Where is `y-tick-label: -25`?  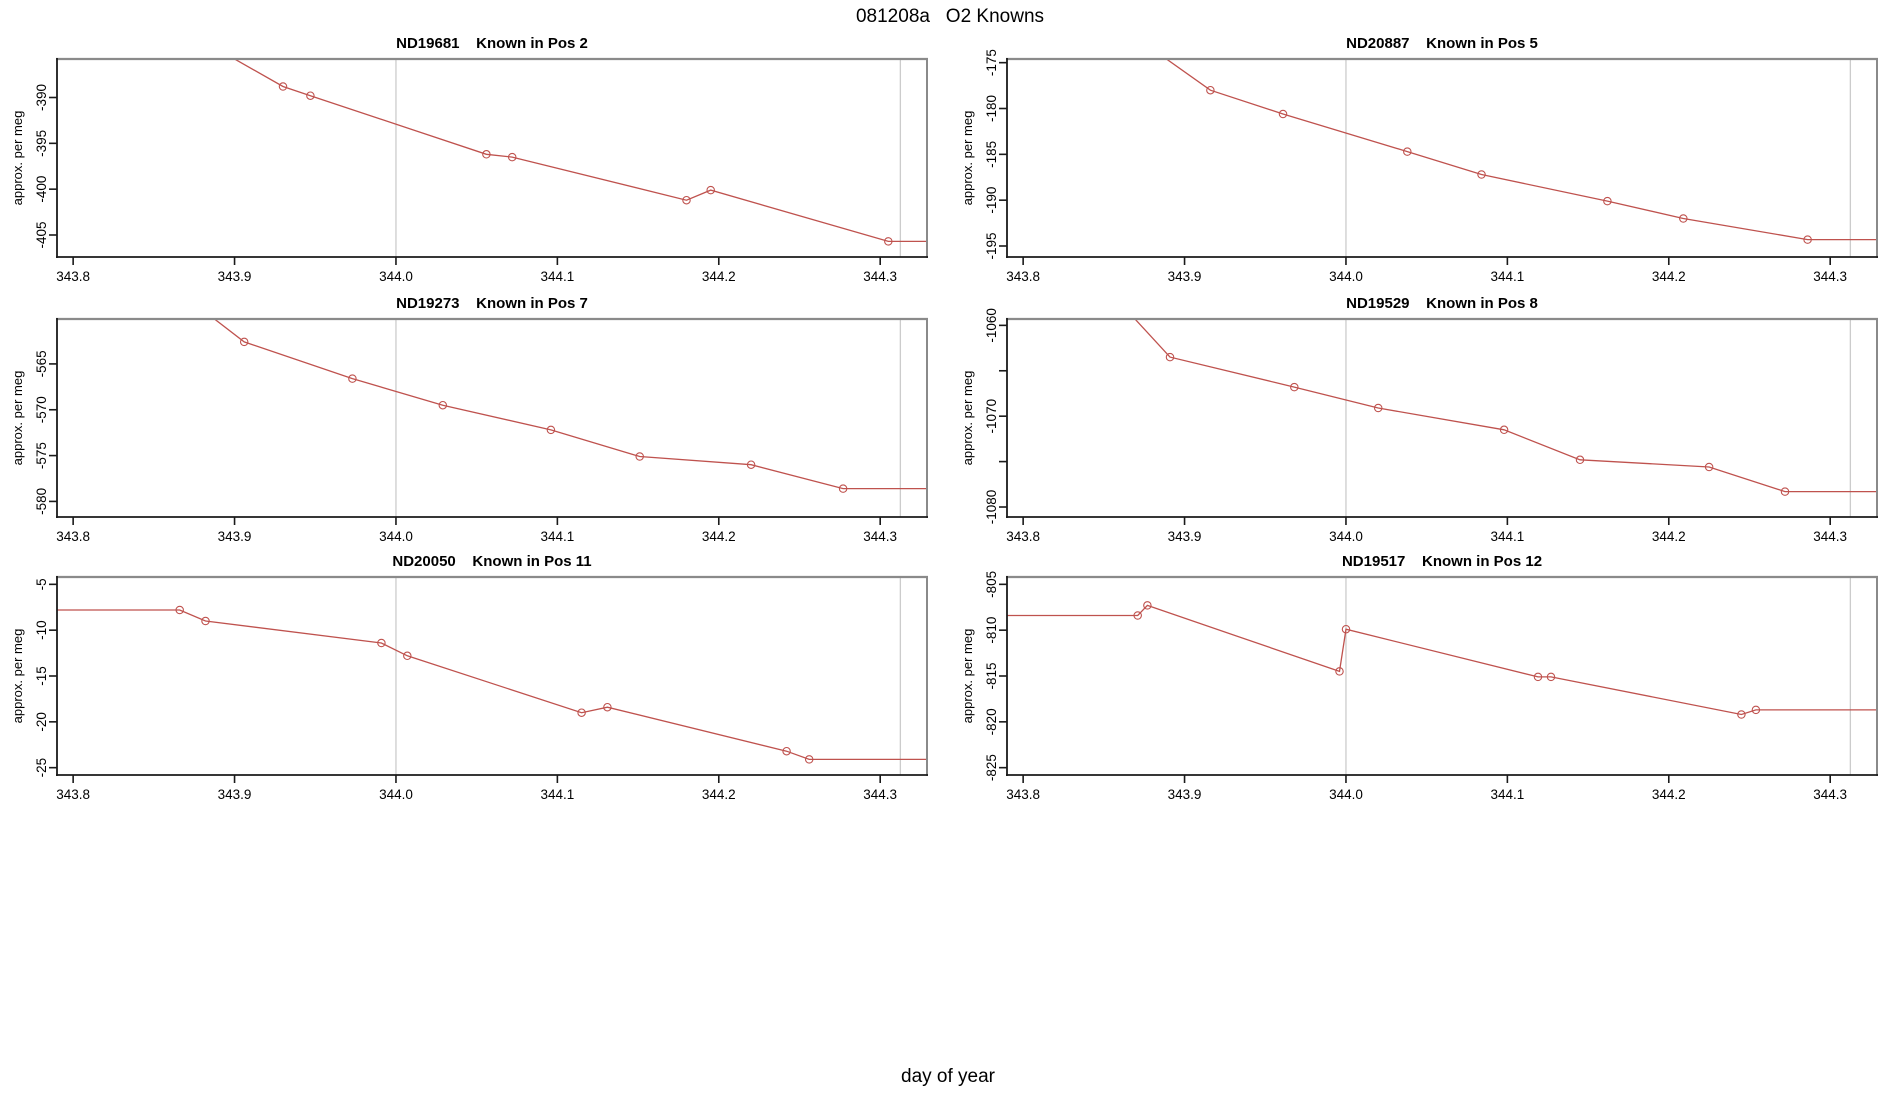
y-tick-label: -25 is located at coordinates (41, 768).